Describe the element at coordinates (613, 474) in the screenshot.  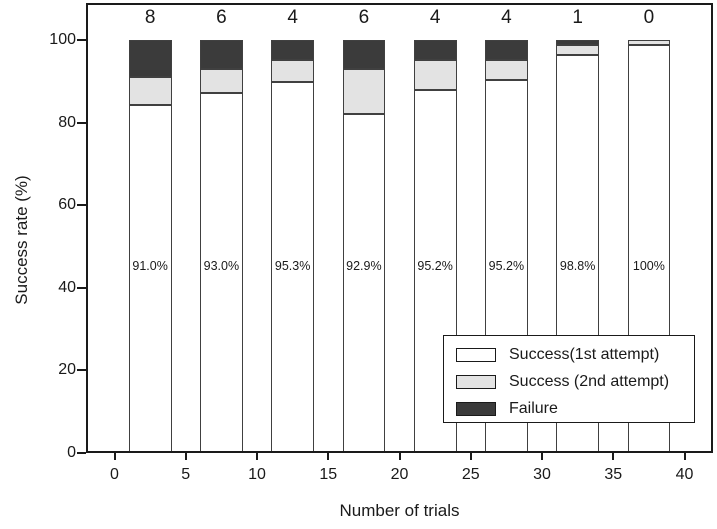
I see `x-axis-tick-label: 35` at that location.